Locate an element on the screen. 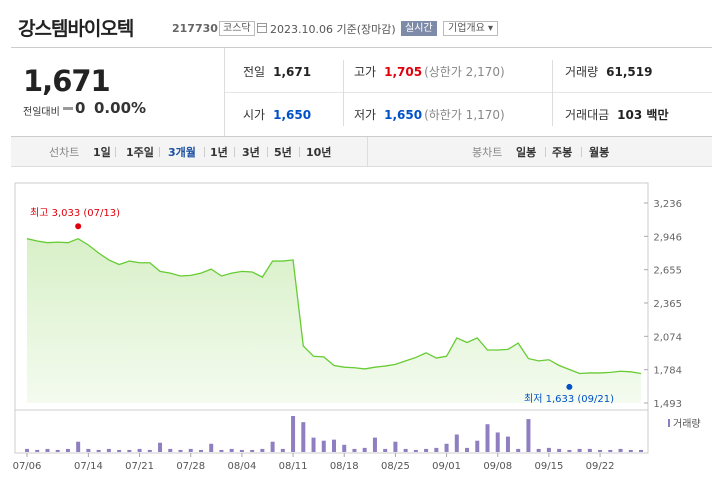 The width and height of the screenshot is (712, 487). tab-weekly: 주봉 is located at coordinates (562, 152).